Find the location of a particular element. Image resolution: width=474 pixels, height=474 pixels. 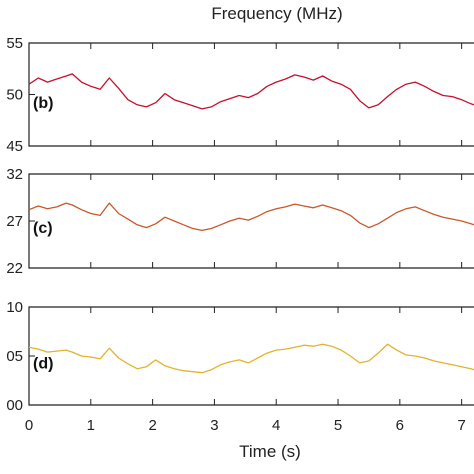

x-tick-label: 5 is located at coordinates (338, 425).